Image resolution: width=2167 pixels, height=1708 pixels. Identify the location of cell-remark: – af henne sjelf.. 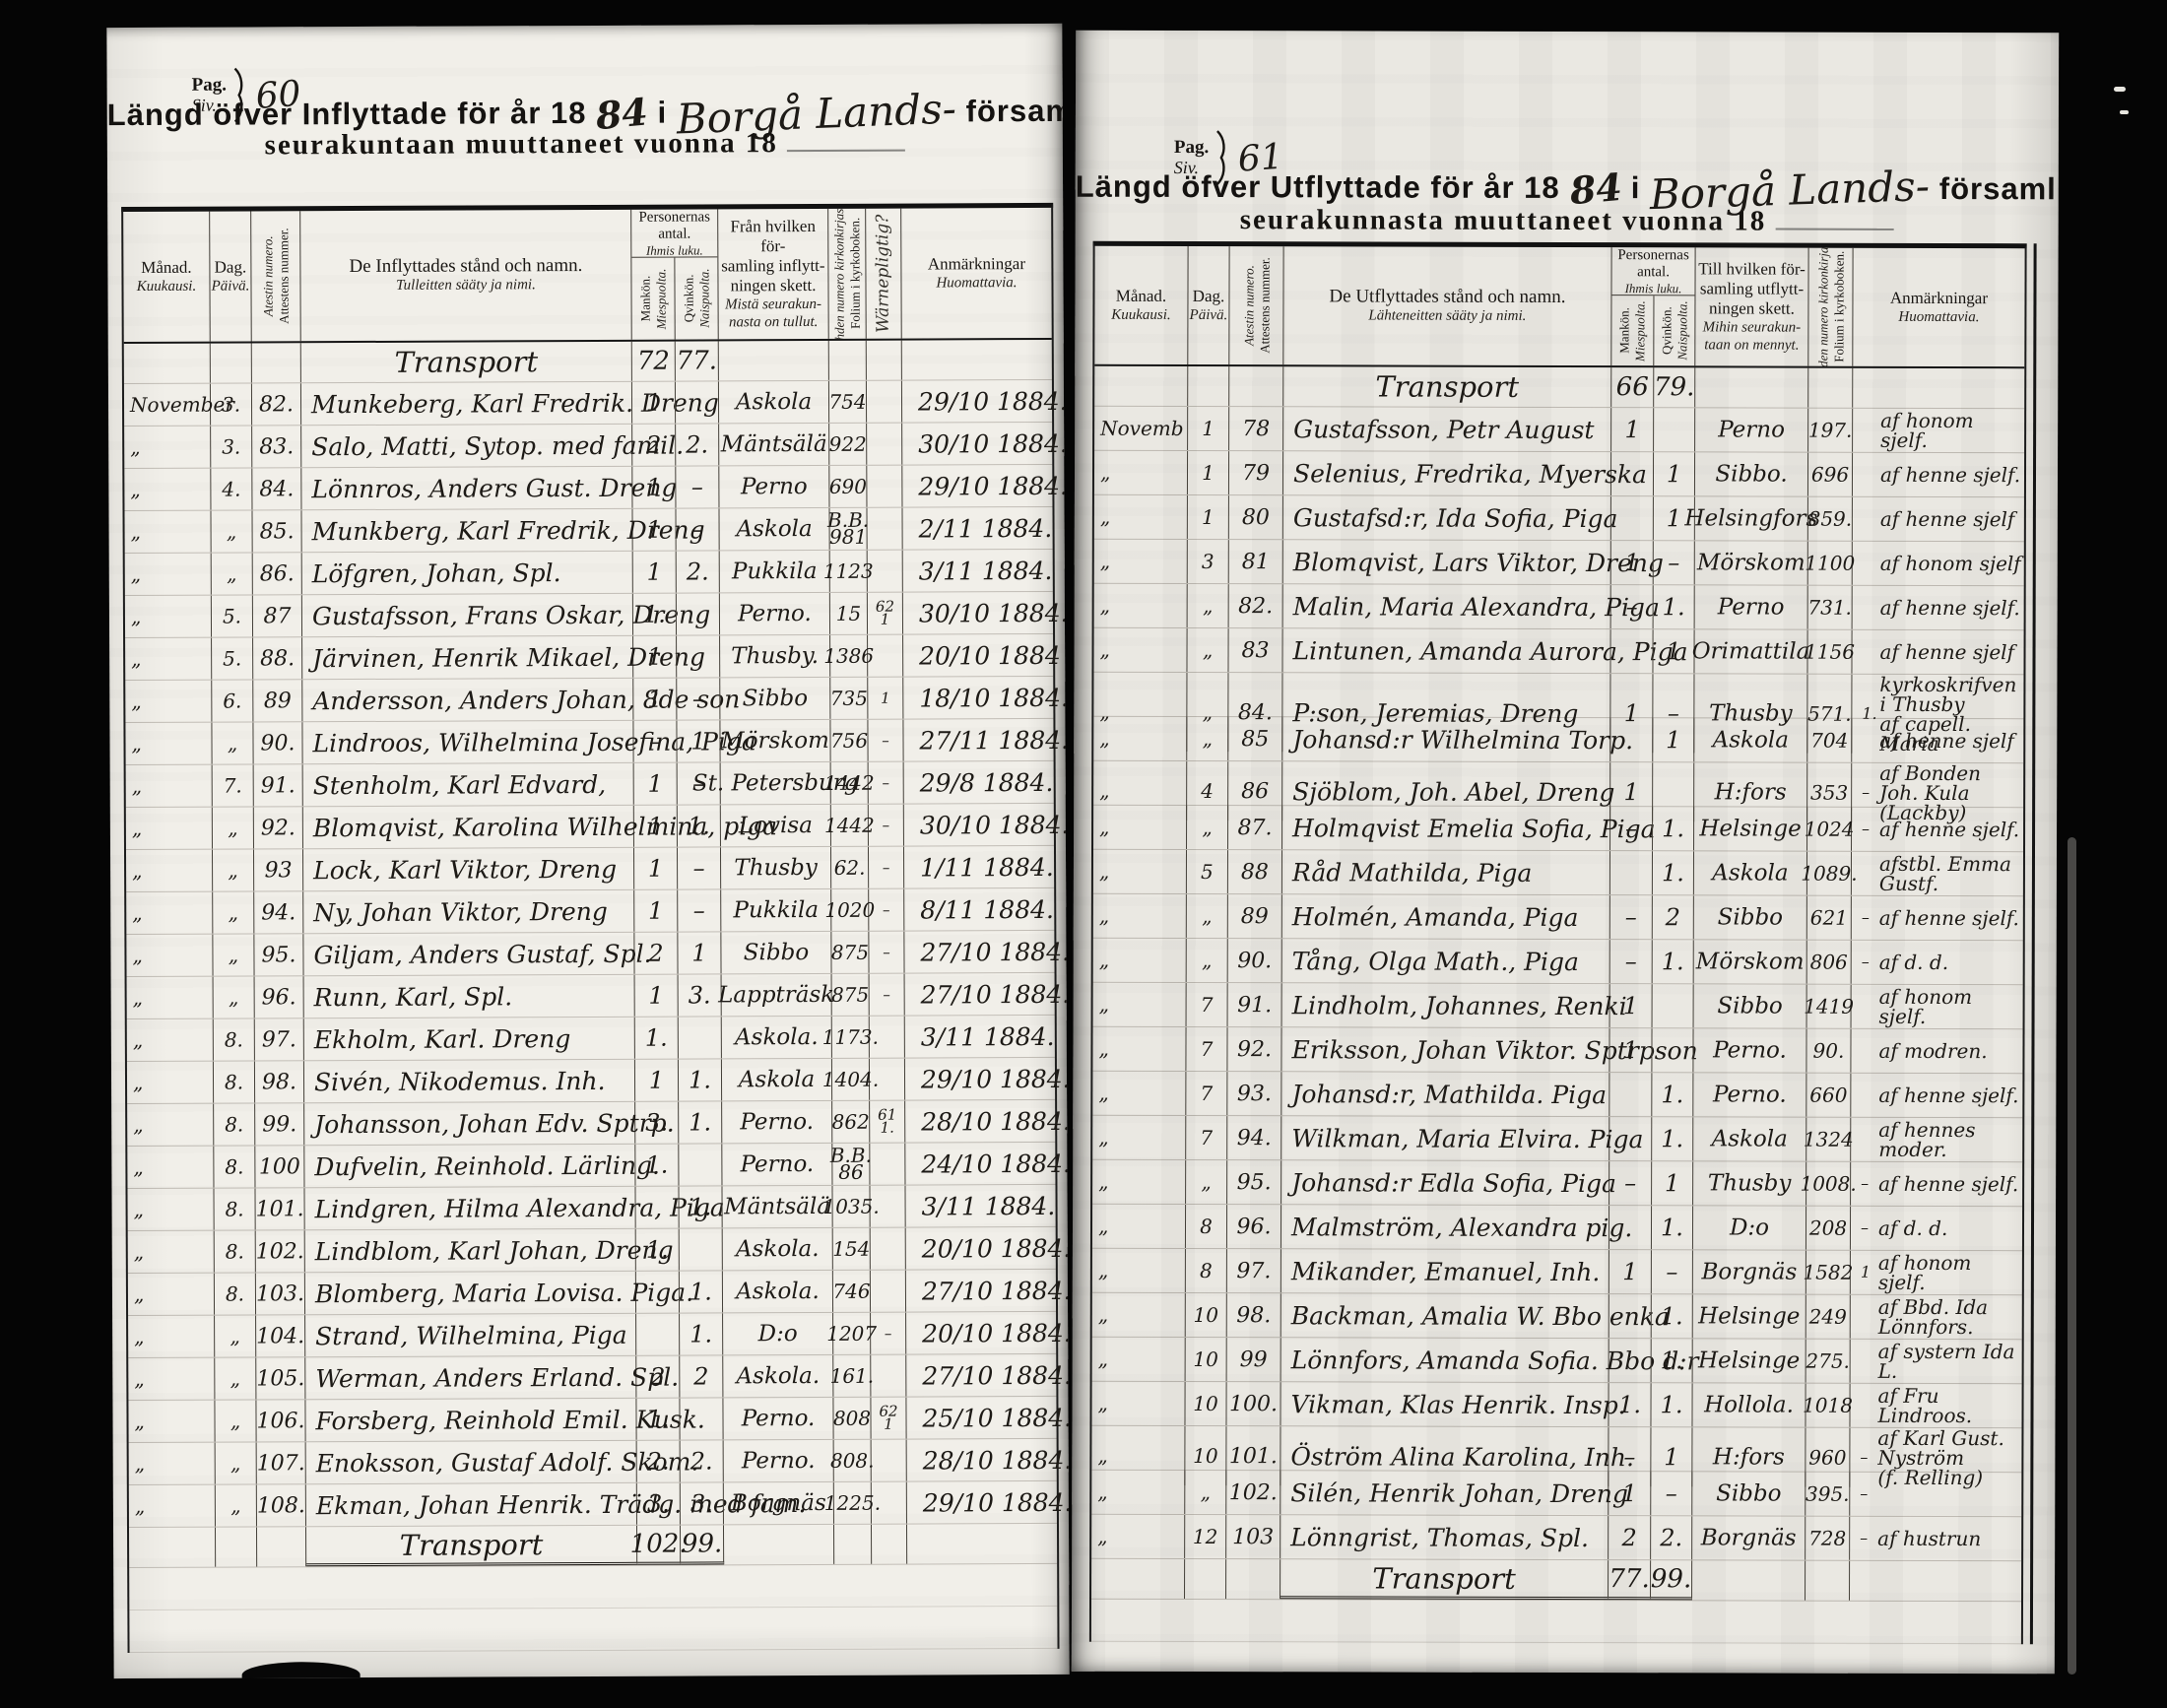
(1937, 829).